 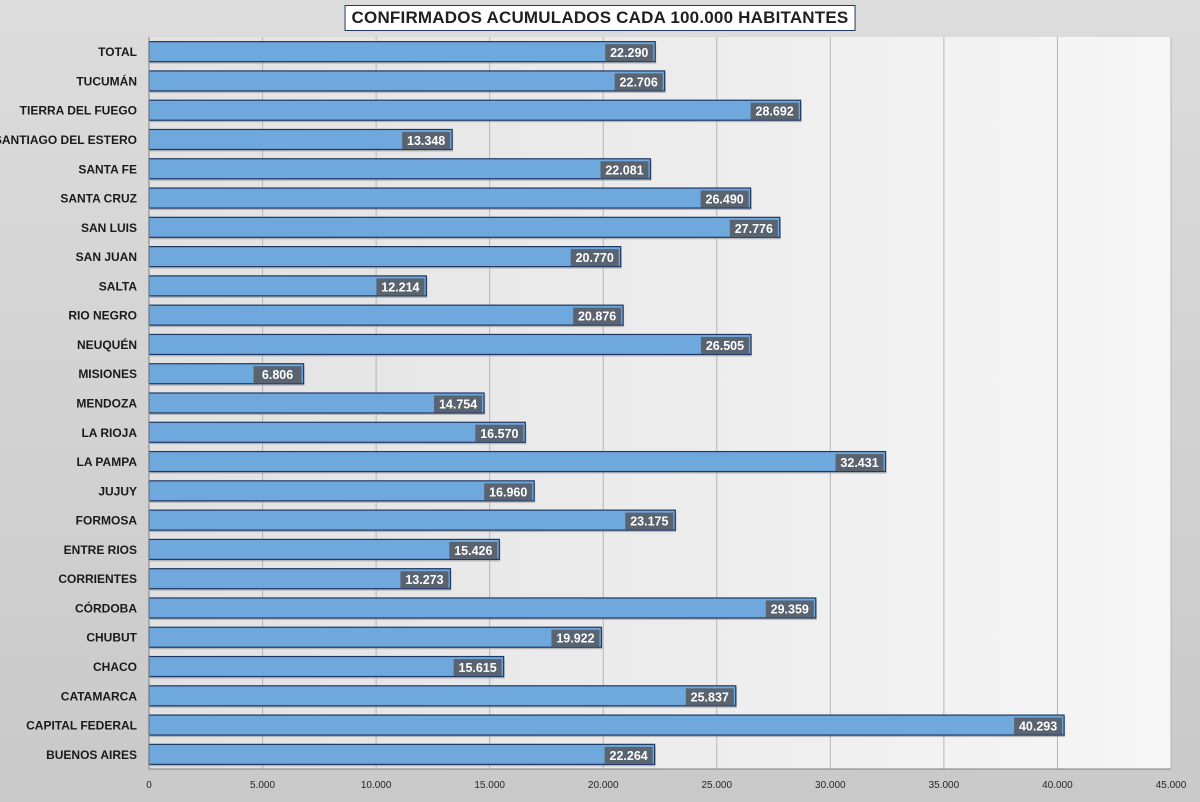 What do you see at coordinates (830, 785) in the screenshot?
I see `x-tick-label: 30.000` at bounding box center [830, 785].